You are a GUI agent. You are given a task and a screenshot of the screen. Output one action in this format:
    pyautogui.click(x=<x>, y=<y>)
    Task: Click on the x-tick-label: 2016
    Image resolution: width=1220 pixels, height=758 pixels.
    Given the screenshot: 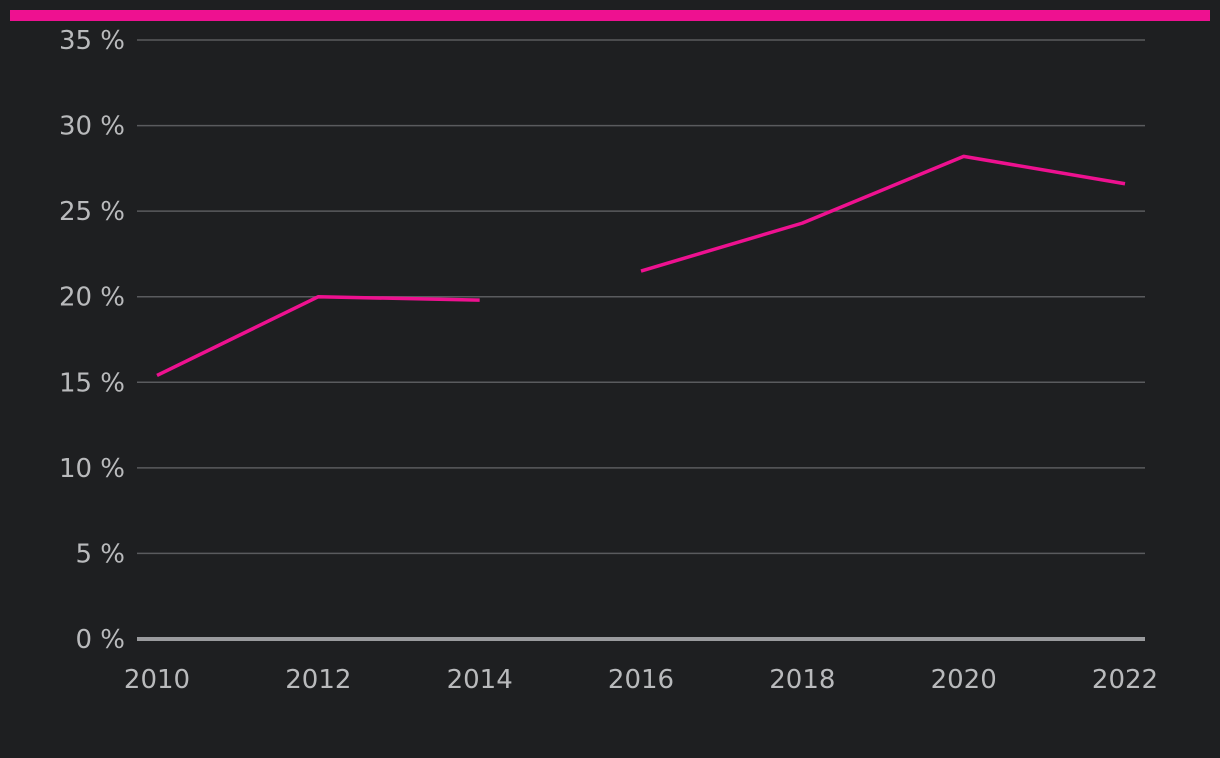 What is the action you would take?
    pyautogui.click(x=641, y=680)
    